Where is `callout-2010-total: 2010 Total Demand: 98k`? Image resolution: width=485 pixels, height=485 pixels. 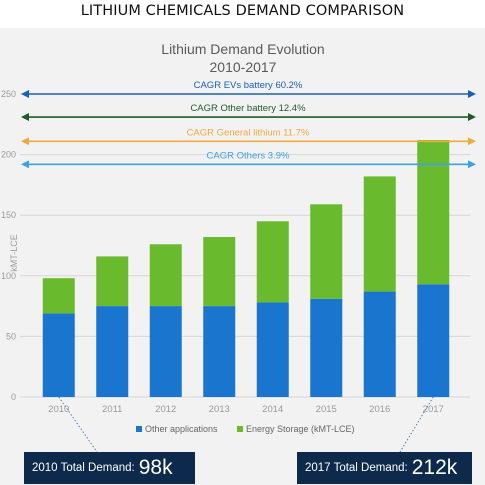 callout-2010-total: 2010 Total Demand: 98k is located at coordinates (109, 468).